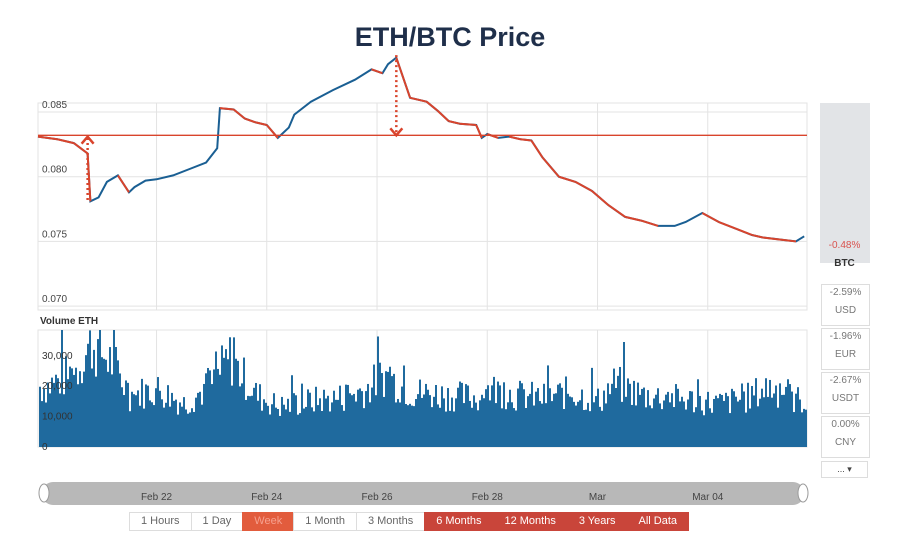 This screenshot has height=543, width=900. Describe the element at coordinates (325, 521) in the screenshot. I see `range-1-month-button: 1 Month` at that location.